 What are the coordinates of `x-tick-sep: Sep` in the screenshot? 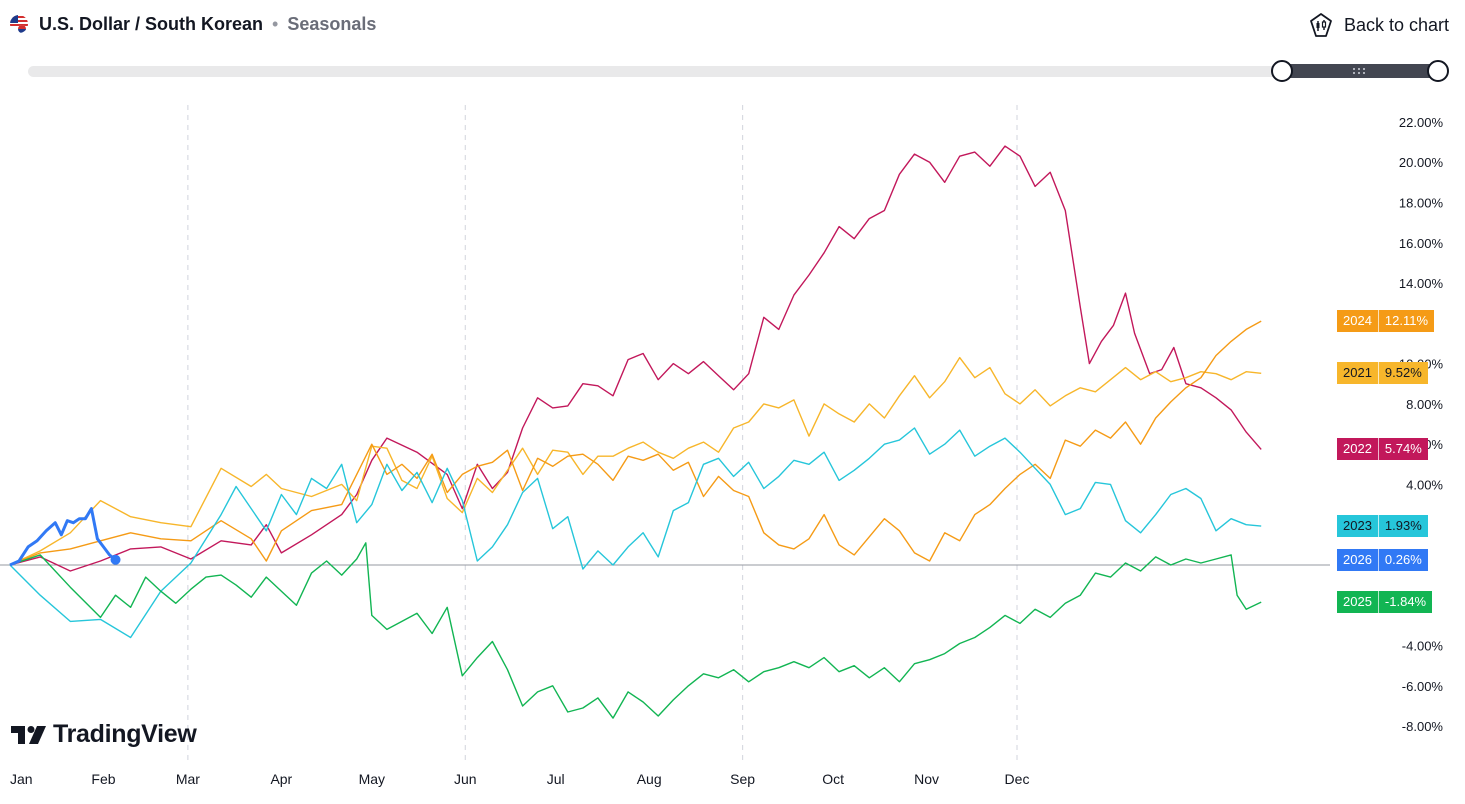 It's located at (742, 779).